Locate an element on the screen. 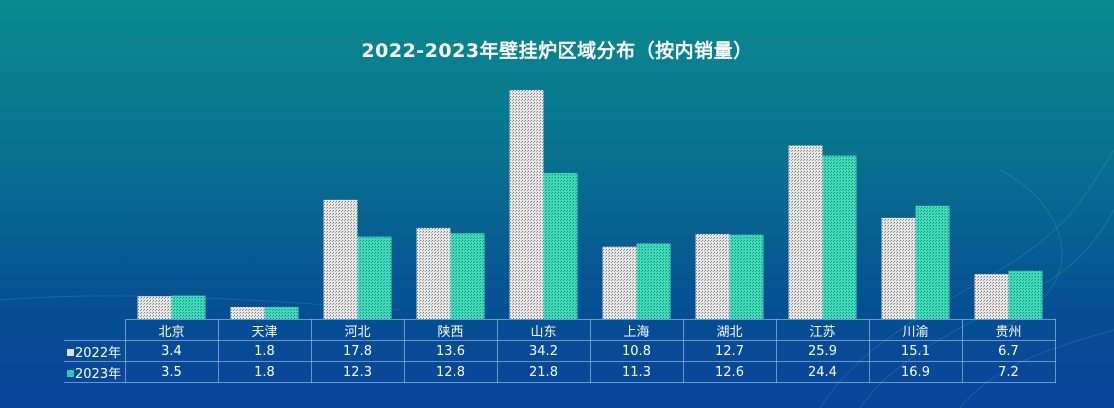 Image resolution: width=1114 pixels, height=408 pixels. value-cell-2022-4: 34.2 is located at coordinates (543, 351).